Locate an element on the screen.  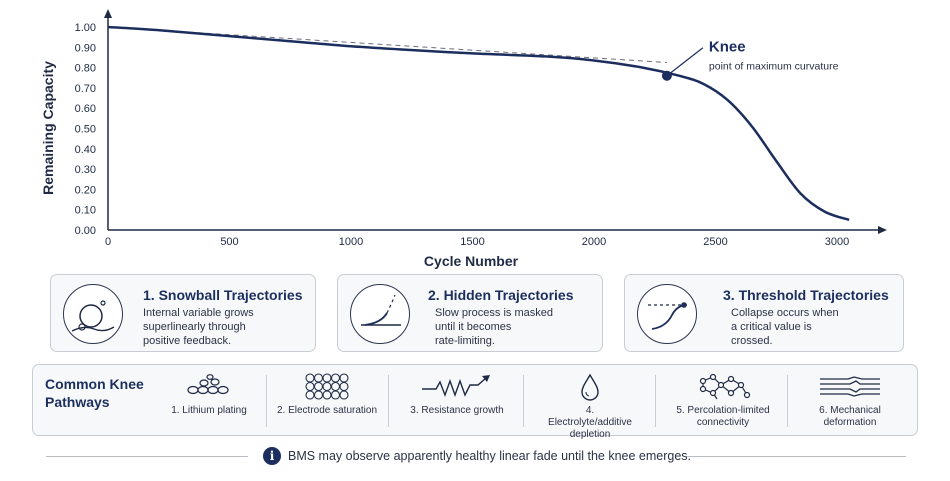
x-tick-label: 1500 is located at coordinates (472, 242).